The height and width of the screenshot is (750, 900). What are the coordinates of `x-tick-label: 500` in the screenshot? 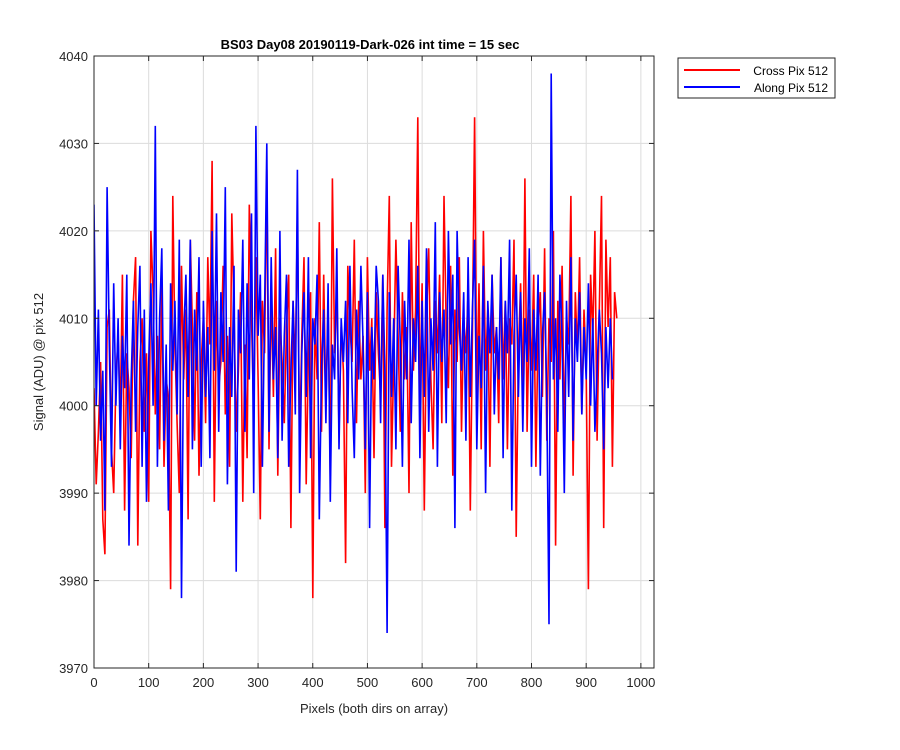 It's located at (368, 682).